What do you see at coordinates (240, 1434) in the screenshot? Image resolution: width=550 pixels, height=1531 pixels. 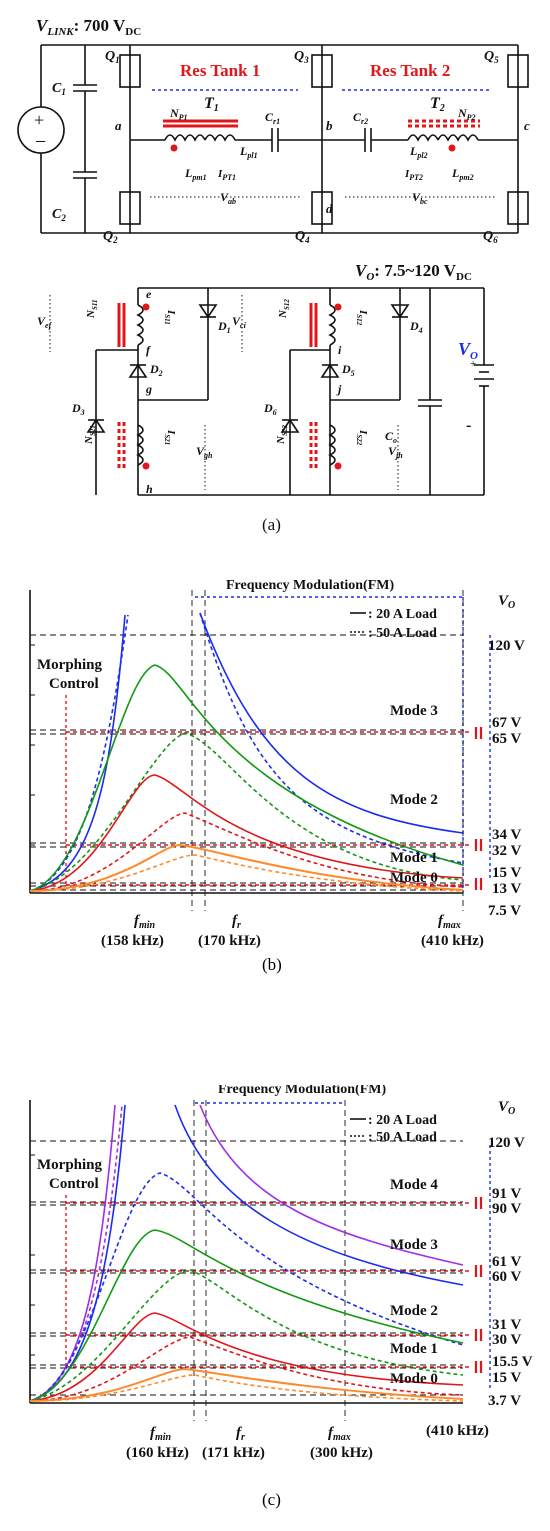 I see `fr-label-c: fr` at bounding box center [240, 1434].